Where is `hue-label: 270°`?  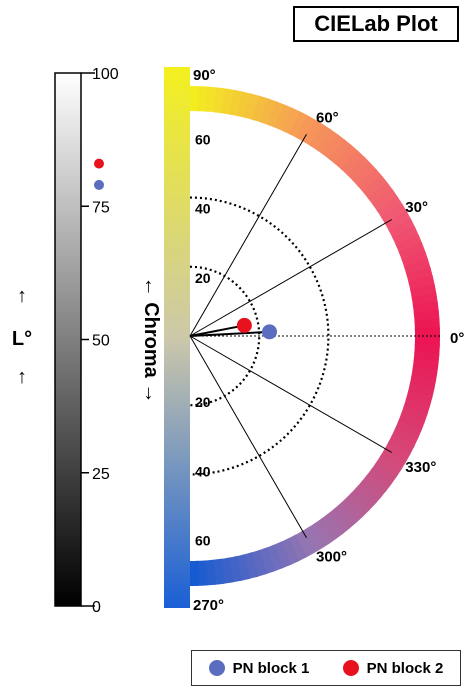 hue-label: 270° is located at coordinates (208, 605).